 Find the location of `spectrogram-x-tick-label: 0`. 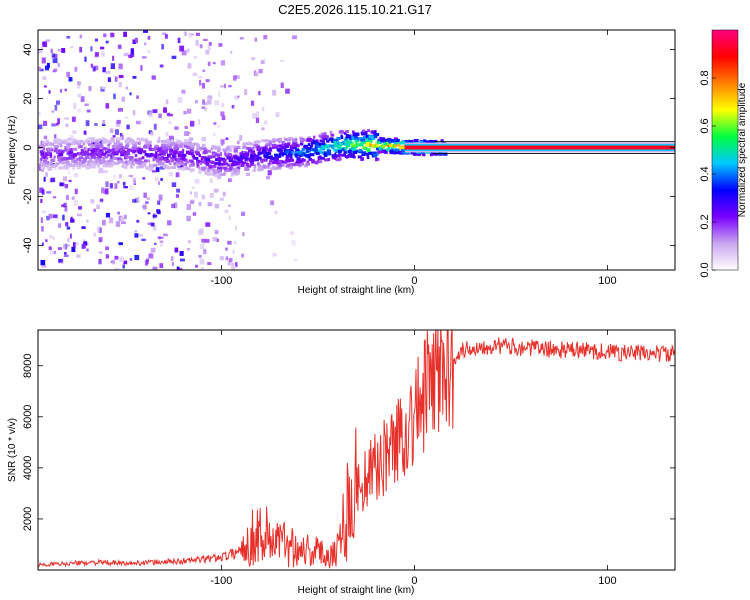

spectrogram-x-tick-label: 0 is located at coordinates (414, 281).